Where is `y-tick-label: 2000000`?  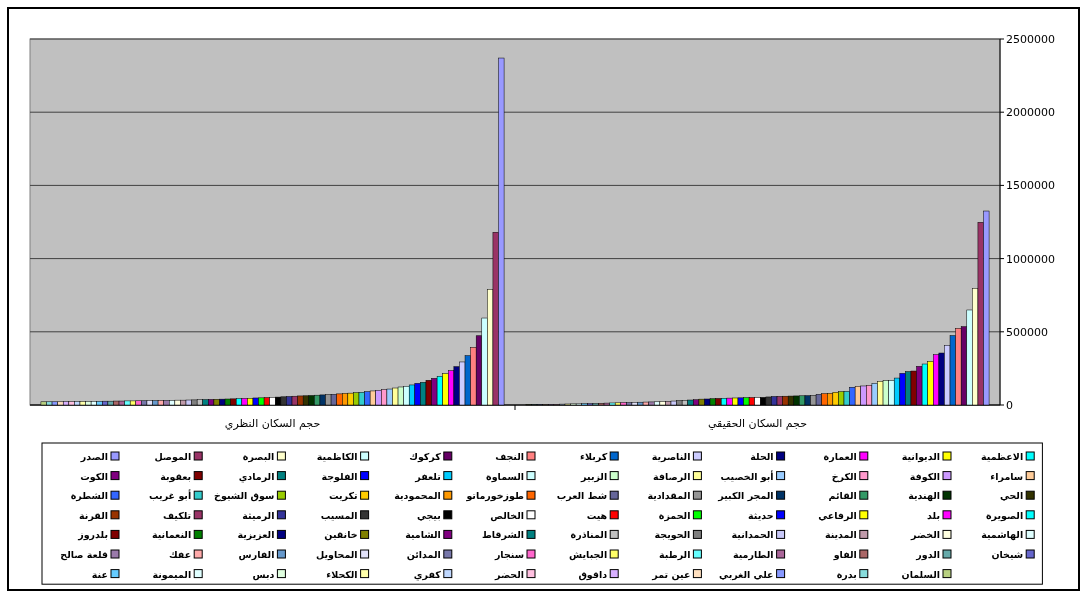
y-tick-label: 2000000 is located at coordinates (1030, 113).